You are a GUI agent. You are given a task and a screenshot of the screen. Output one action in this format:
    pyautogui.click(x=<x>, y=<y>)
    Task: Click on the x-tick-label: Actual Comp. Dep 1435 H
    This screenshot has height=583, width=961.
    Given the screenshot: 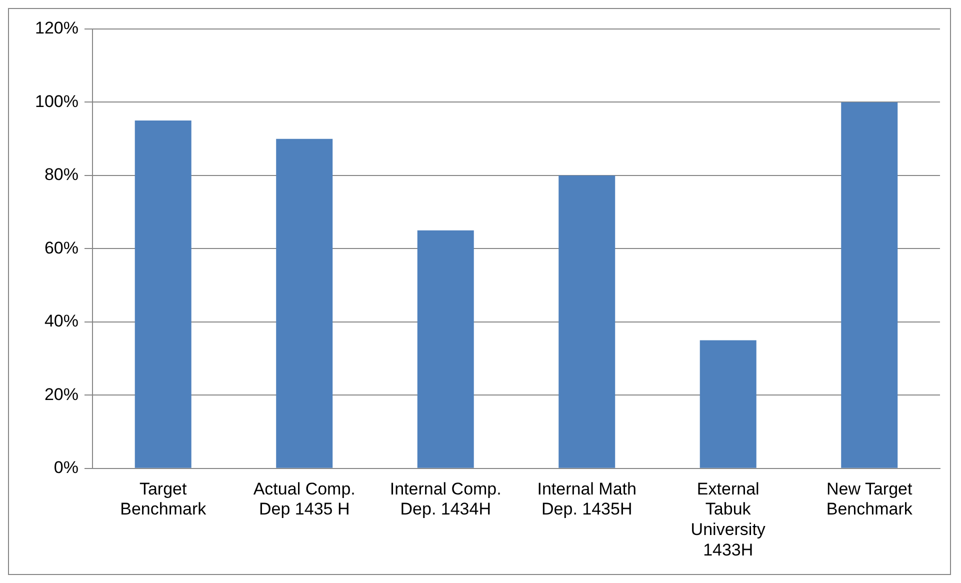 What is the action you would take?
    pyautogui.click(x=304, y=499)
    